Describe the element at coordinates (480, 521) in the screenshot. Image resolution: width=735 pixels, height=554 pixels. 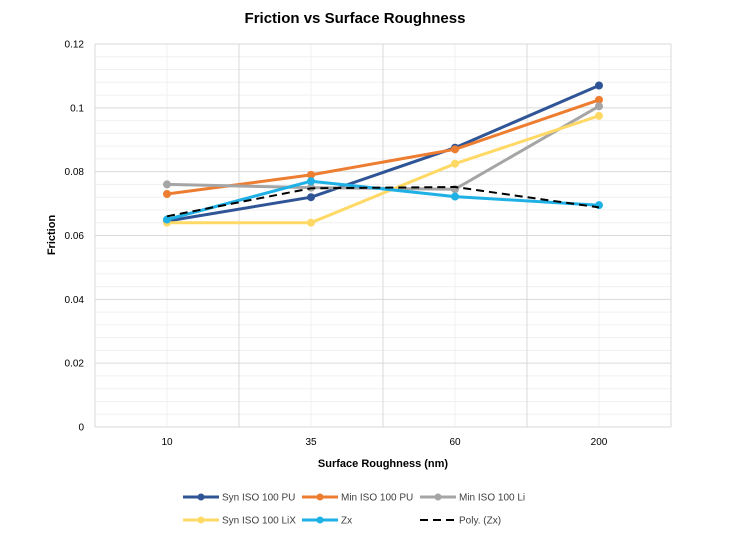
I see `legend-label: Poly. (Zx)` at that location.